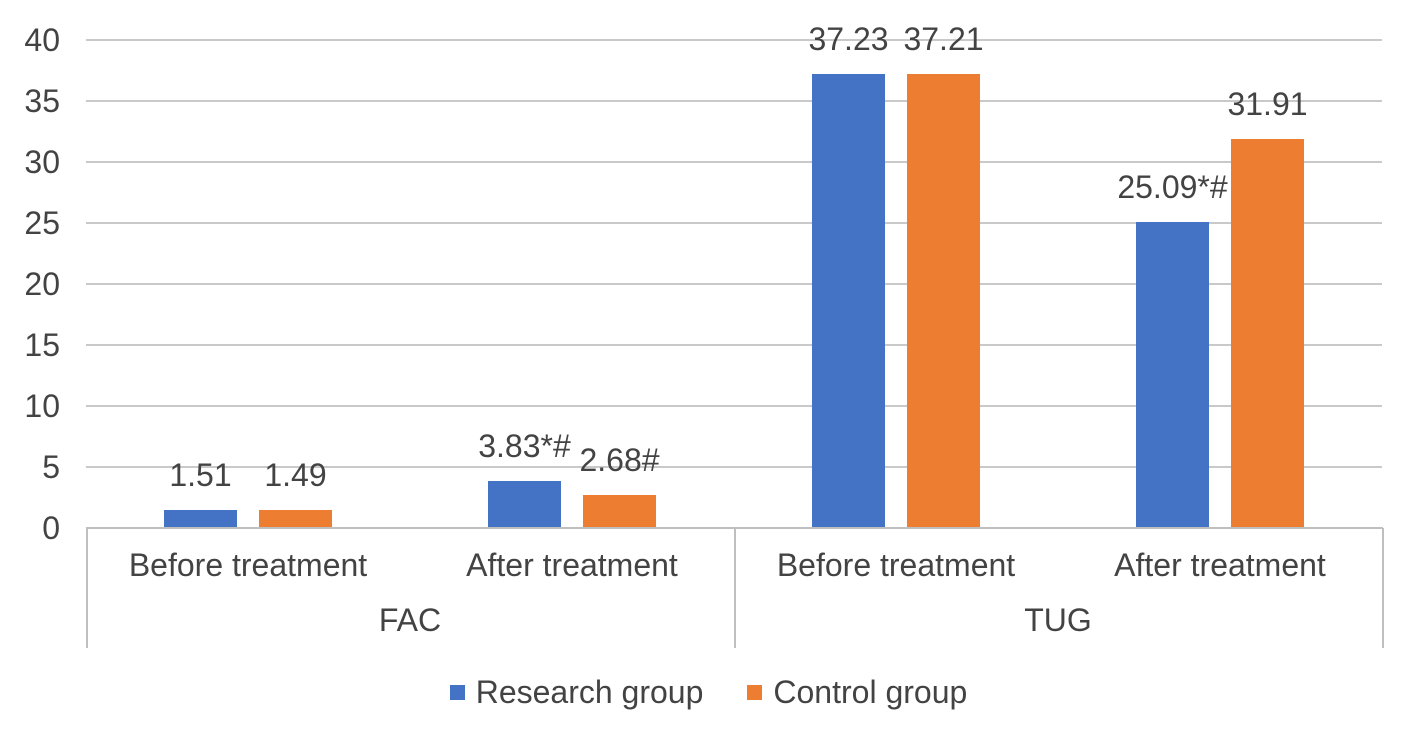  Describe the element at coordinates (42, 40) in the screenshot. I see `y-tick-label: 40` at that location.